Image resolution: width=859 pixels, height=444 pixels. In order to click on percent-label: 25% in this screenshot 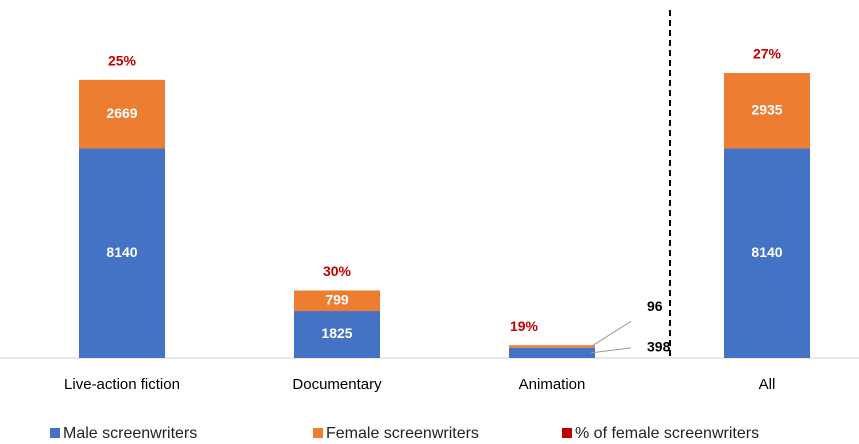, I will do `click(122, 61)`.